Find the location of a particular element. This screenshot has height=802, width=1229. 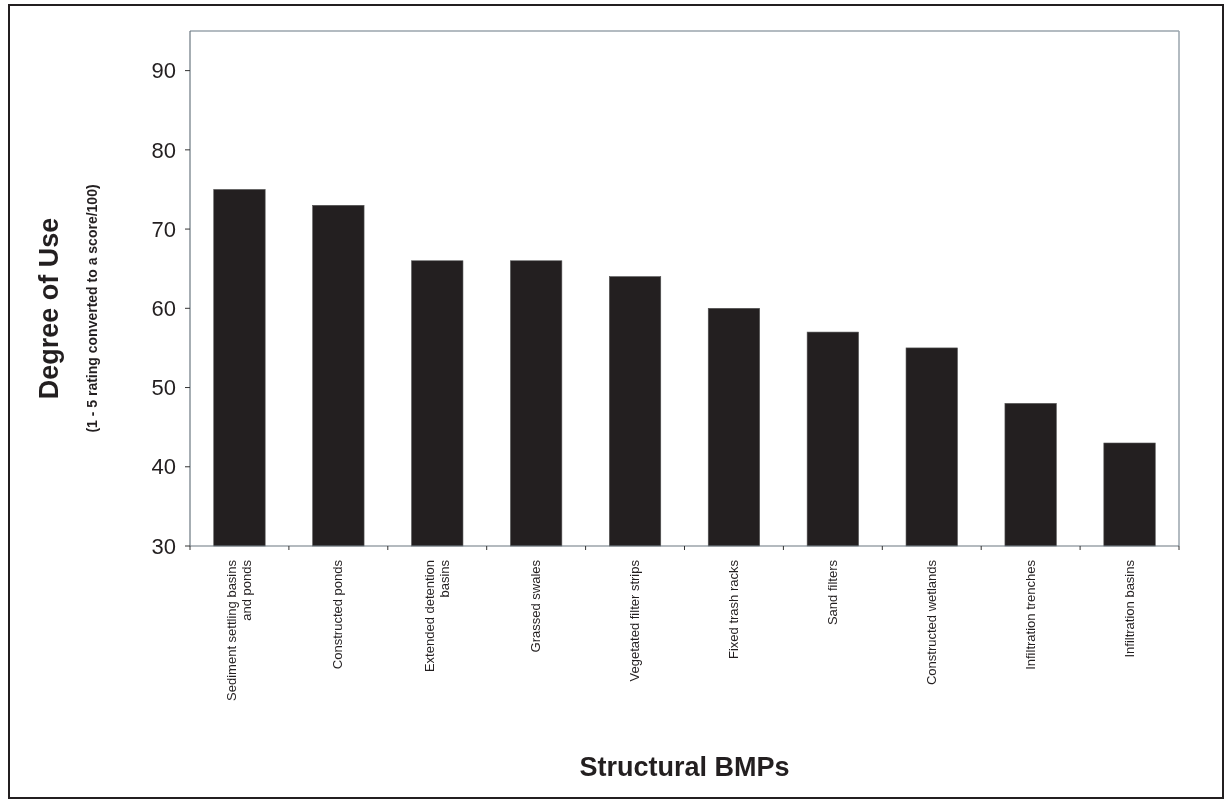

x-tick-label: Fixed trash racks is located at coordinates (733, 609).